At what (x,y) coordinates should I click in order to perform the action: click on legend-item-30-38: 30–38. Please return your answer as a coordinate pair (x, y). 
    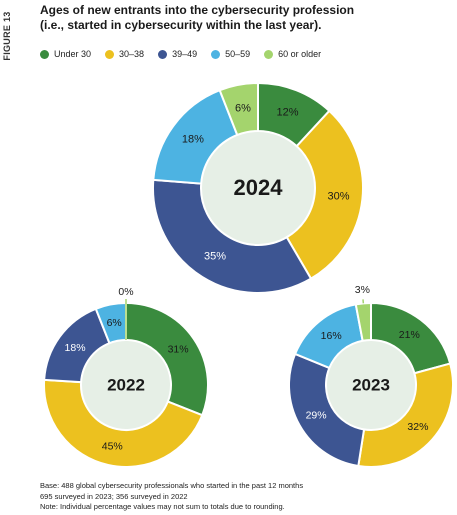
    Looking at the image, I should click on (124, 54).